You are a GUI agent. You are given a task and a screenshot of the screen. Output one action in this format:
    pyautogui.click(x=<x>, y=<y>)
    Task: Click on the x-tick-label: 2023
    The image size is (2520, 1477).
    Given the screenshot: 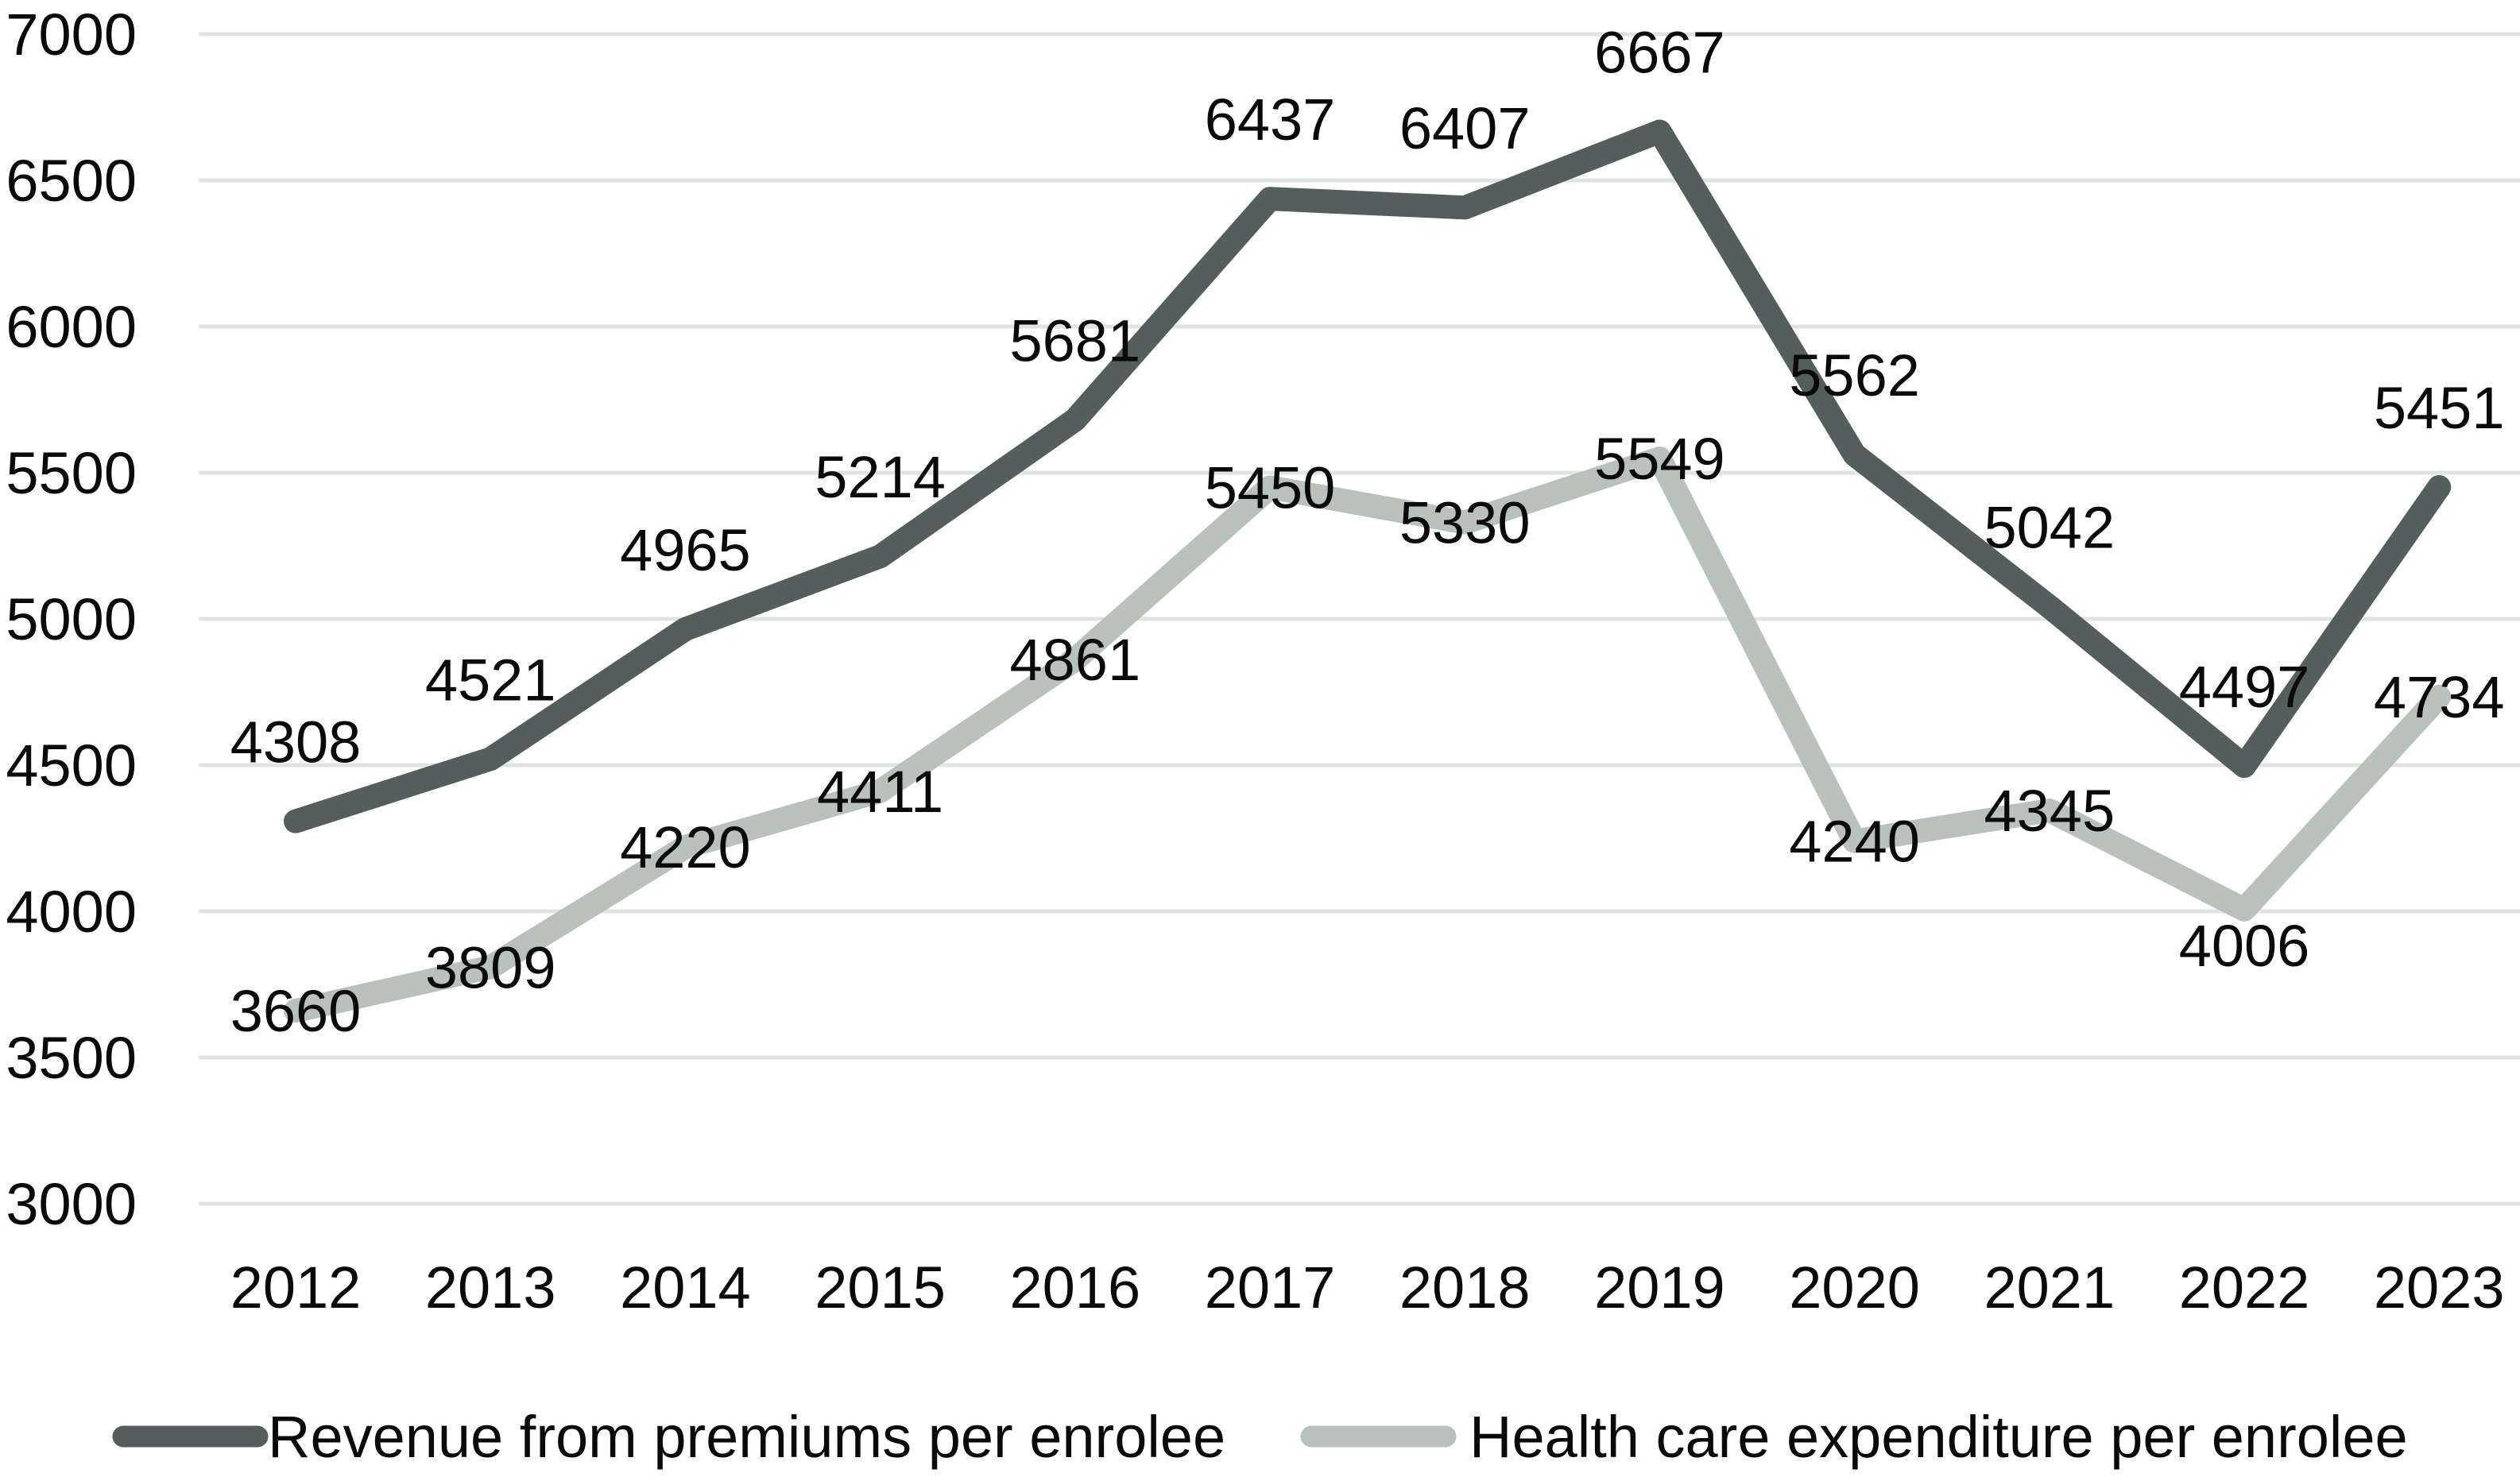 What is the action you would take?
    pyautogui.click(x=2439, y=1288)
    